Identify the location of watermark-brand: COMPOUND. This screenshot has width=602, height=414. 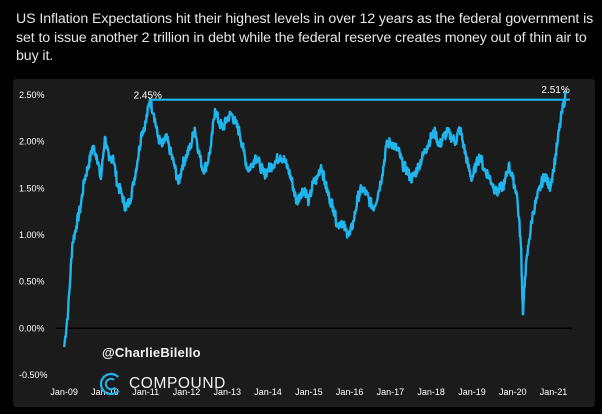
(162, 384).